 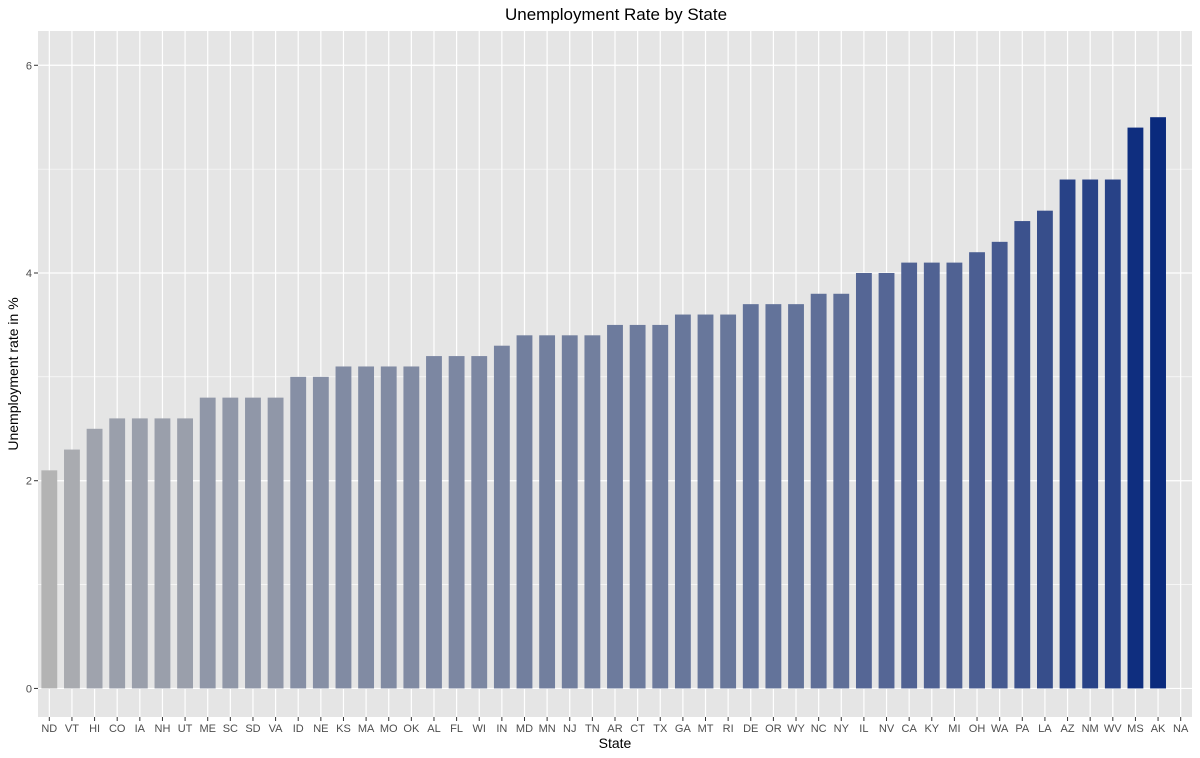 What do you see at coordinates (389, 729) in the screenshot?
I see `x-tick-label-mo: MO` at bounding box center [389, 729].